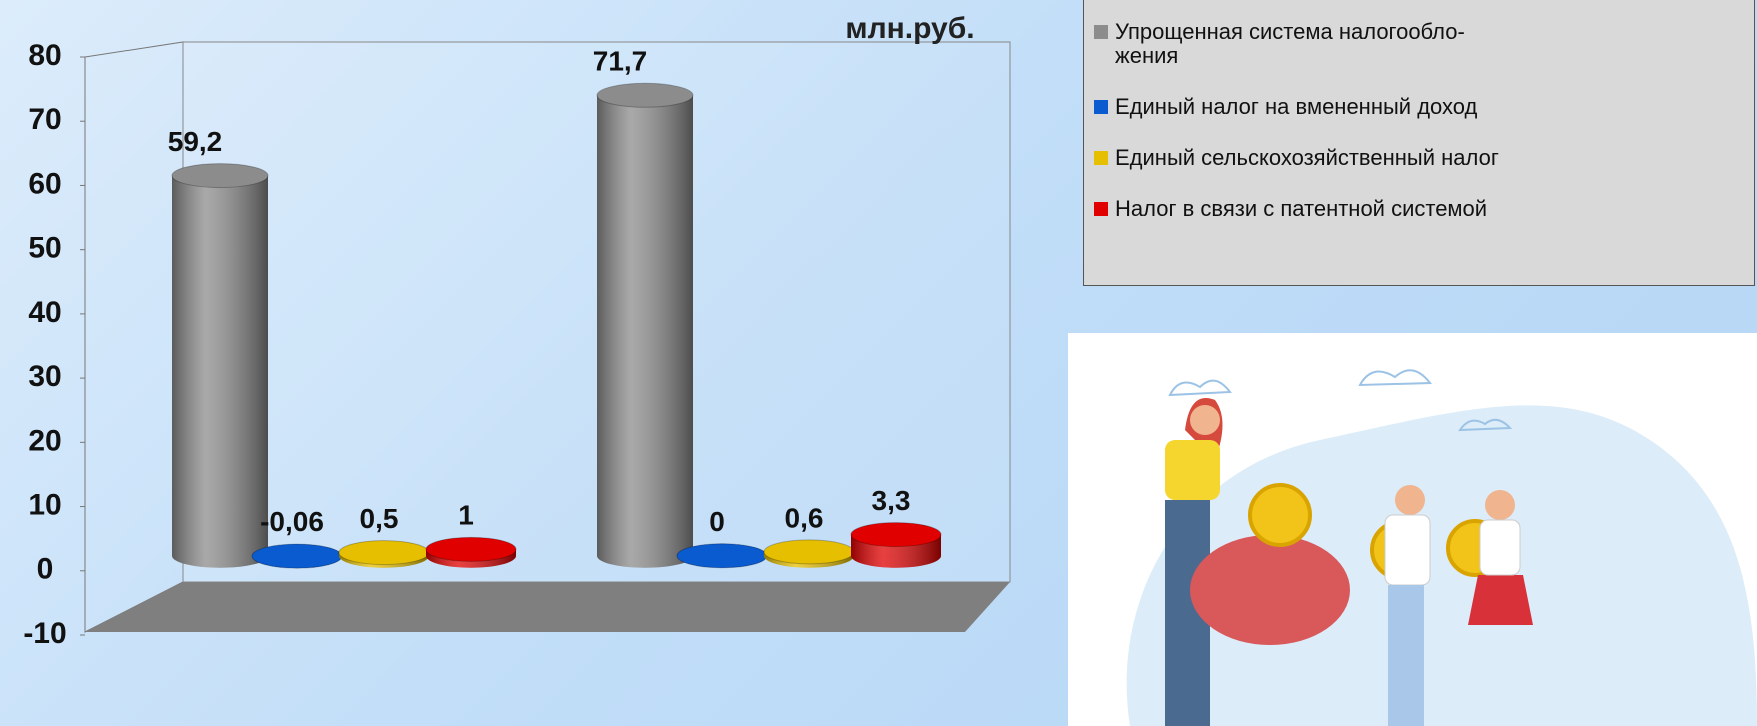 This screenshot has height=726, width=1757. What do you see at coordinates (717, 521) in the screenshot?
I see `value-label: 0` at bounding box center [717, 521].